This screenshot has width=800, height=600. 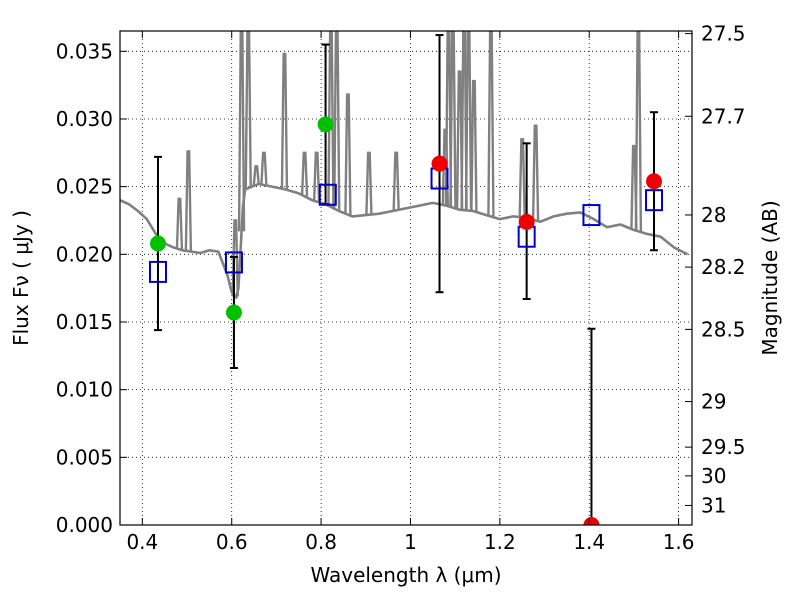 I want to click on right-axis-title: Magnitude (AB), so click(x=770, y=277).